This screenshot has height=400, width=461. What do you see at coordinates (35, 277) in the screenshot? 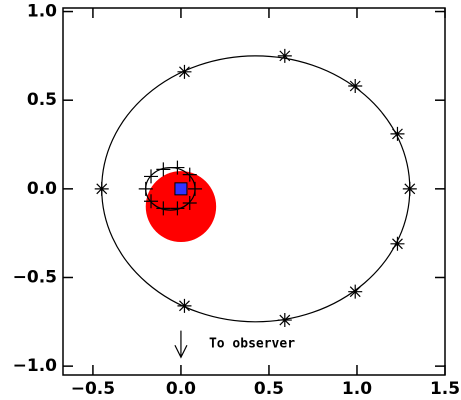
I see `y-tick-label: −0.5` at bounding box center [35, 277].